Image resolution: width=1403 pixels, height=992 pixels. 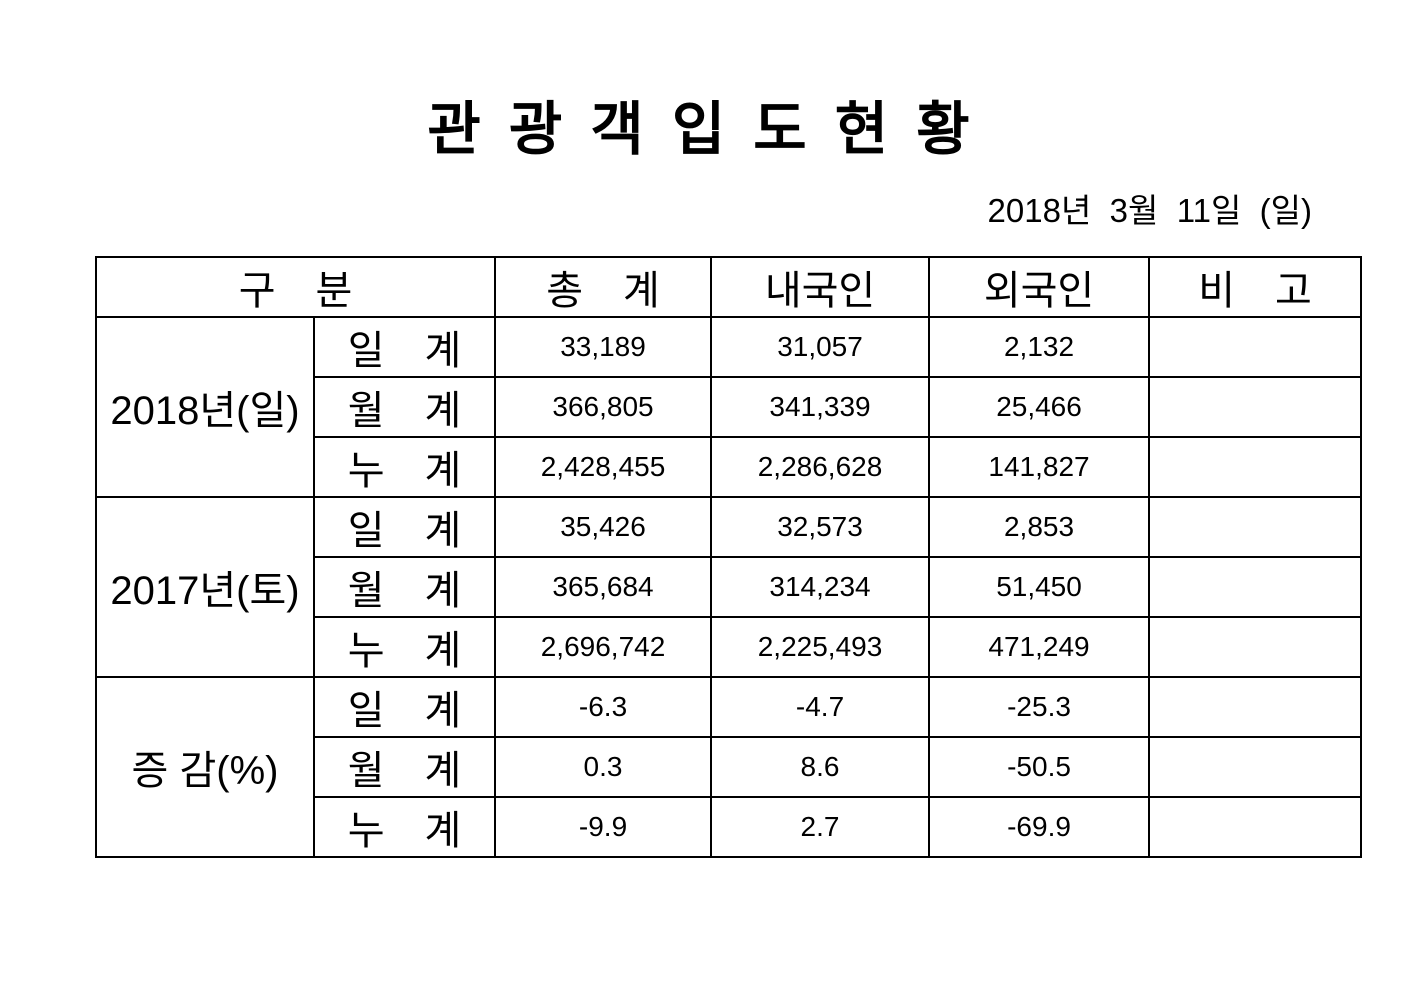 What do you see at coordinates (603, 707) in the screenshot?
I see `total-value: -6.3` at bounding box center [603, 707].